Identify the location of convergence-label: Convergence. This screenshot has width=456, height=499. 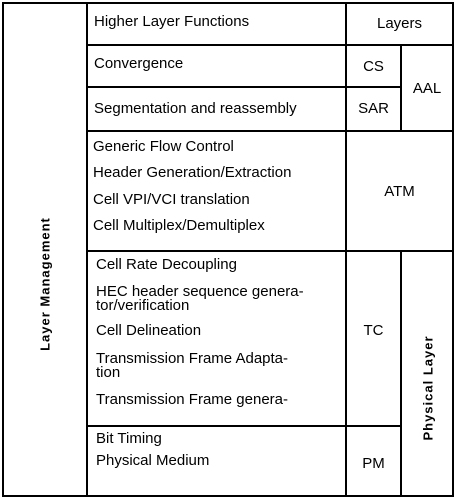
(139, 63).